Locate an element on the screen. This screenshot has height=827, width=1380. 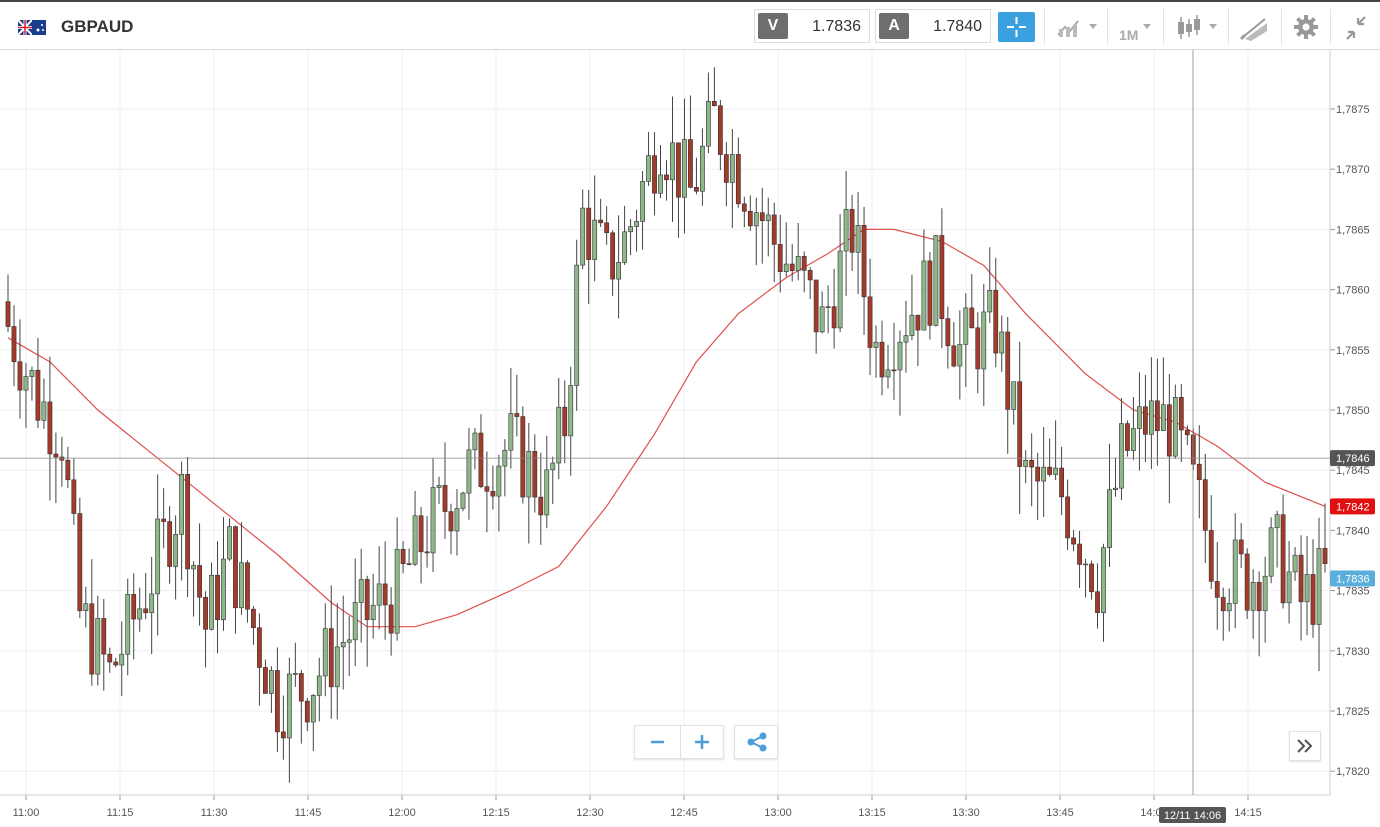
x-tick-label: 13:45 is located at coordinates (1060, 813).